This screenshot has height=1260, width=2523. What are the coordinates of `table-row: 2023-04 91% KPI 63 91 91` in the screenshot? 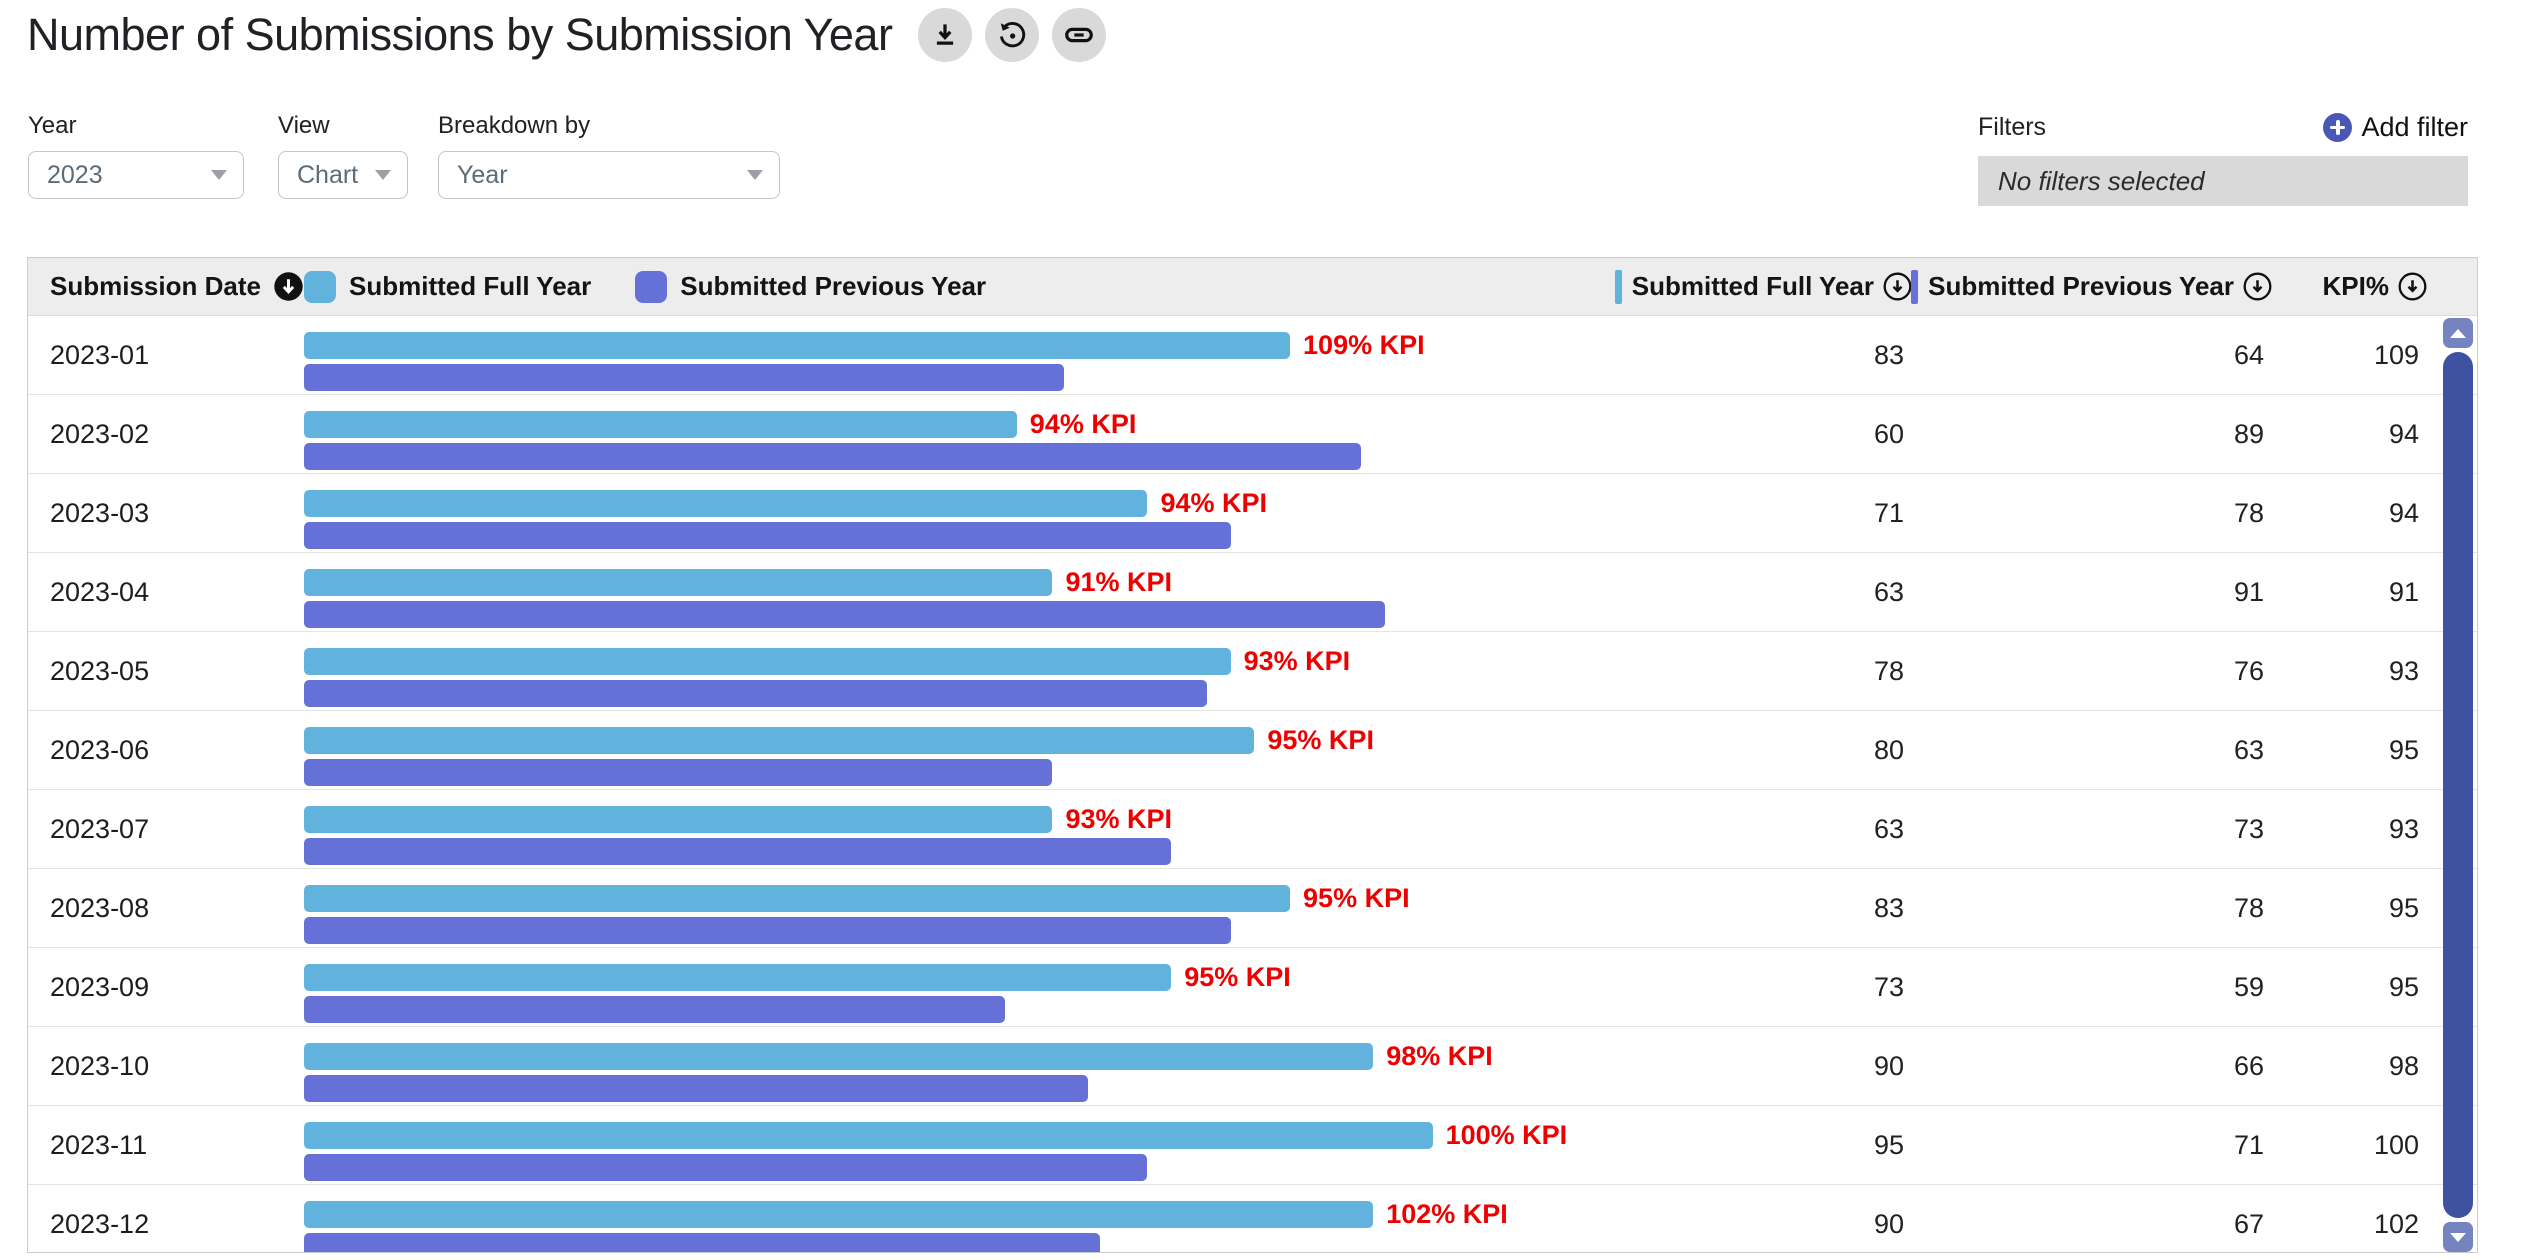 It's located at (1252, 592).